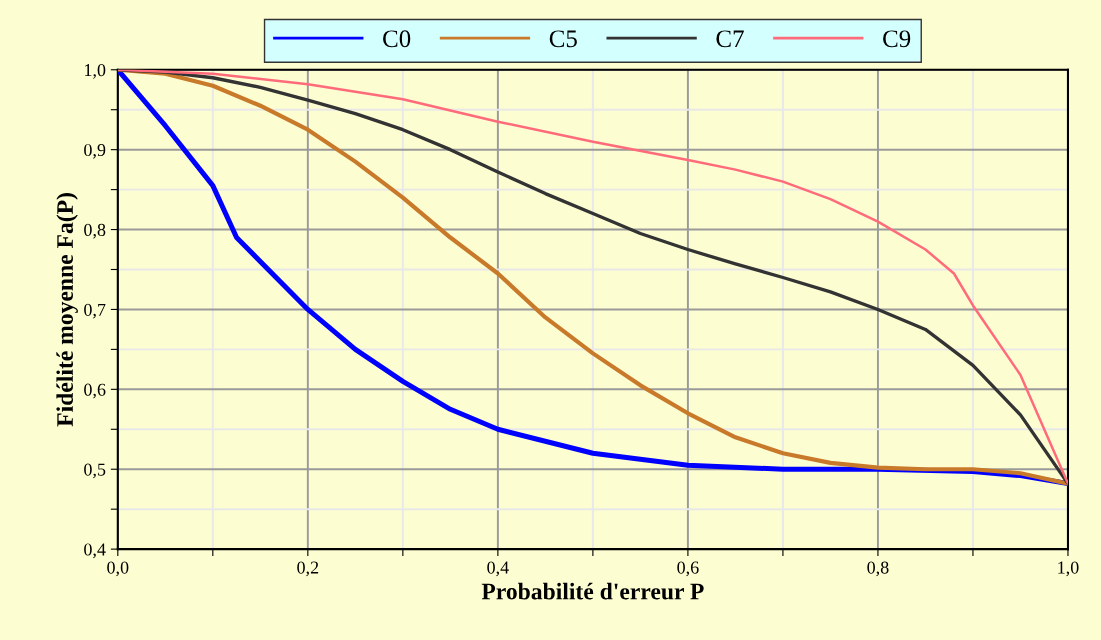  I want to click on x-tick-label: 0,2, so click(308, 569).